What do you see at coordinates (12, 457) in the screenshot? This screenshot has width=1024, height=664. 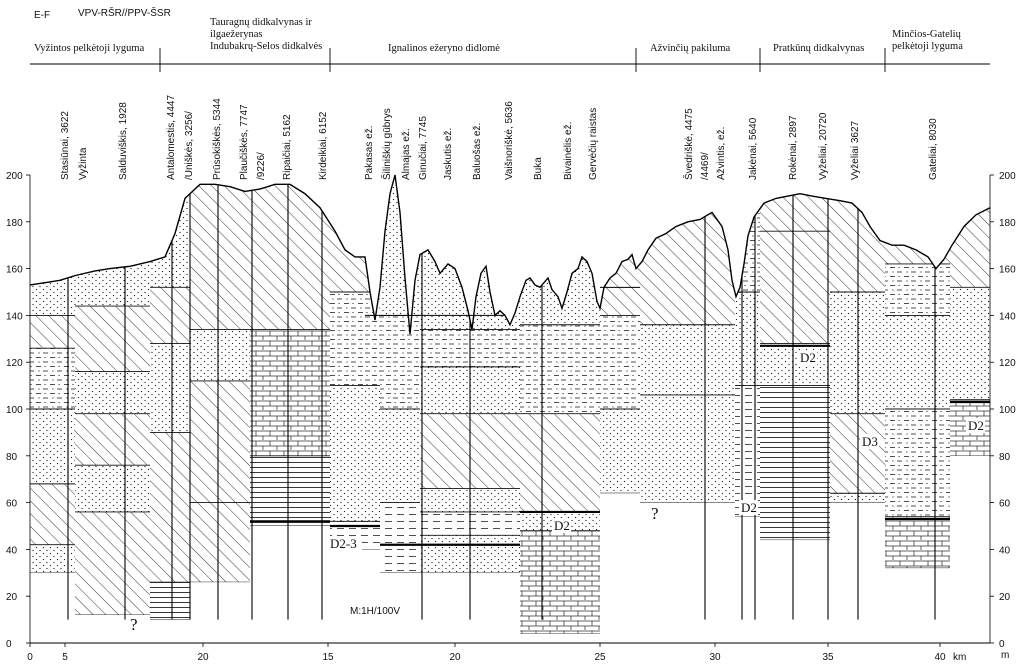 I see `elevation-tick-left: 80` at bounding box center [12, 457].